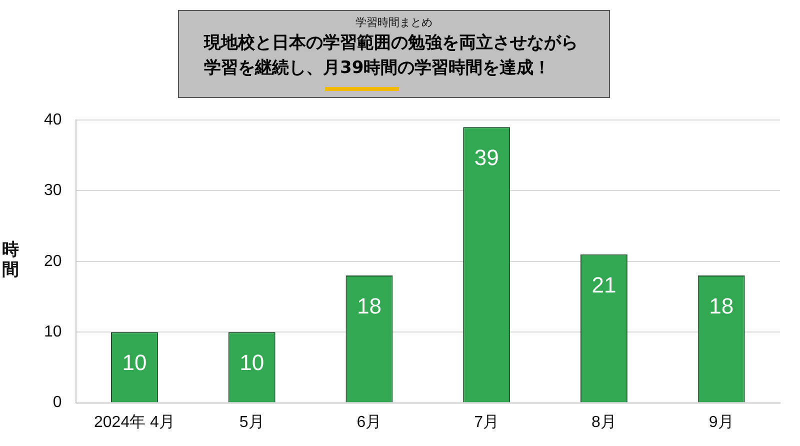 The image size is (800, 446). Describe the element at coordinates (57, 403) in the screenshot. I see `y-tick-label: 0` at that location.